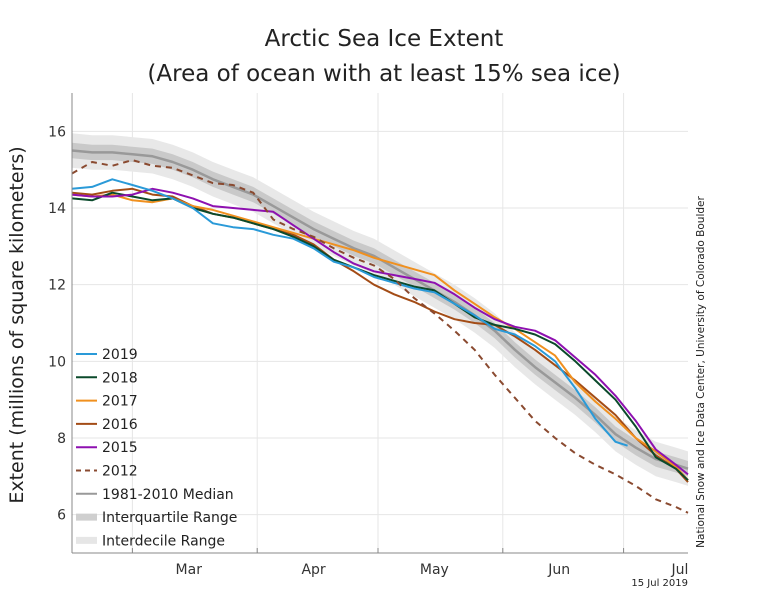 This screenshot has height=616, width=768. I want to click on y-tick-label-12: 12, so click(57, 286).